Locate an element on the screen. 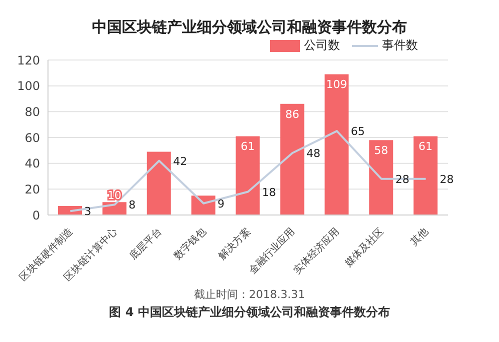 This screenshot has width=499, height=342. data-label: 65 is located at coordinates (357, 131).